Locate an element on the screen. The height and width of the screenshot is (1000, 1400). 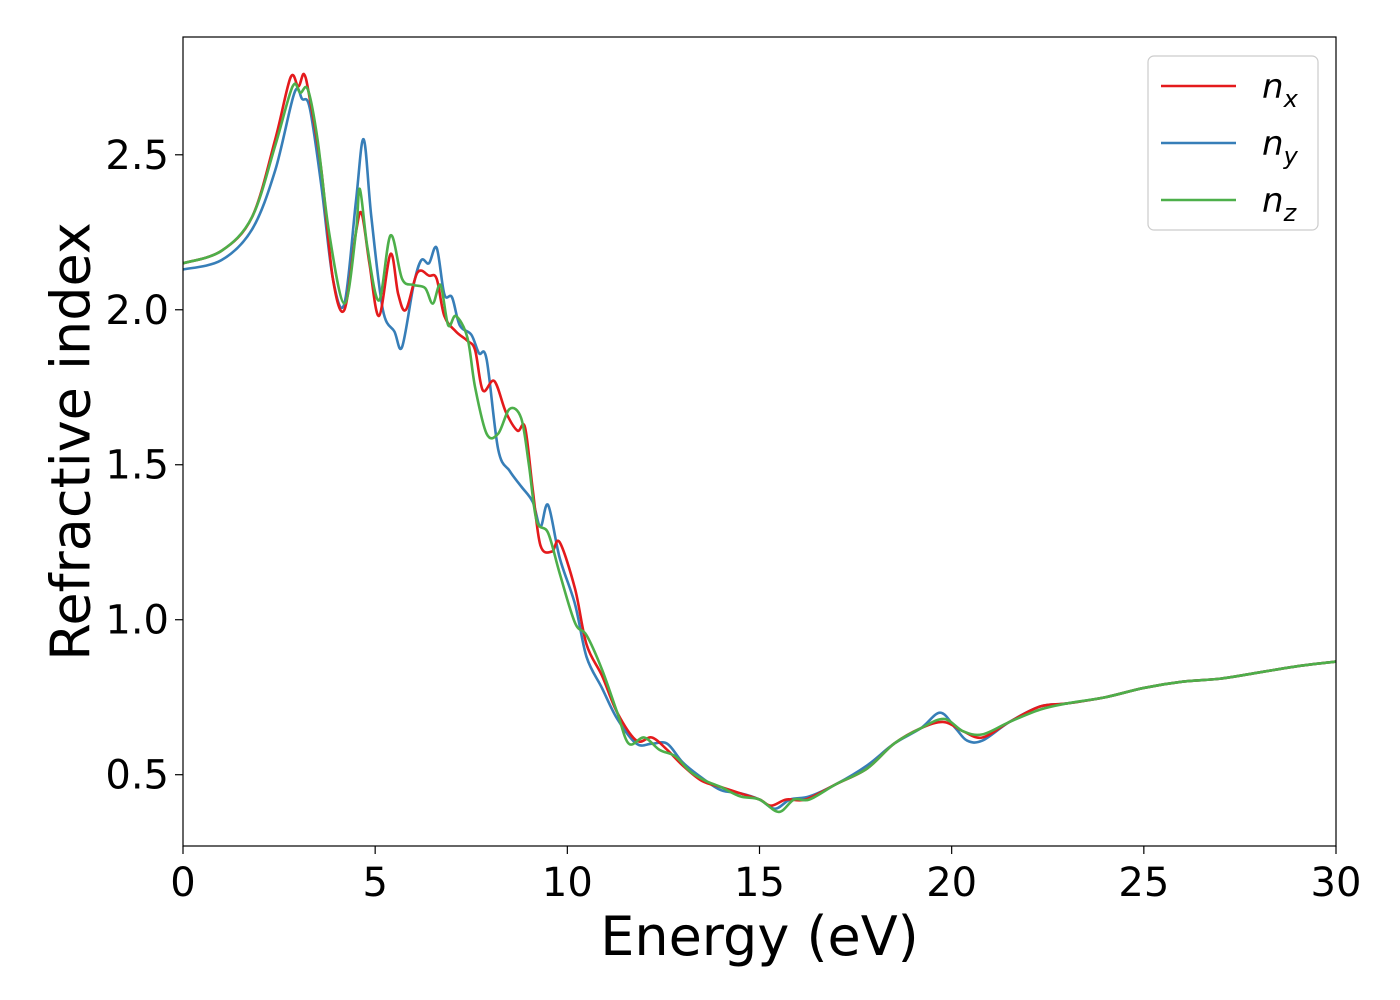
legend-label-y: ny is located at coordinates (1280, 147).